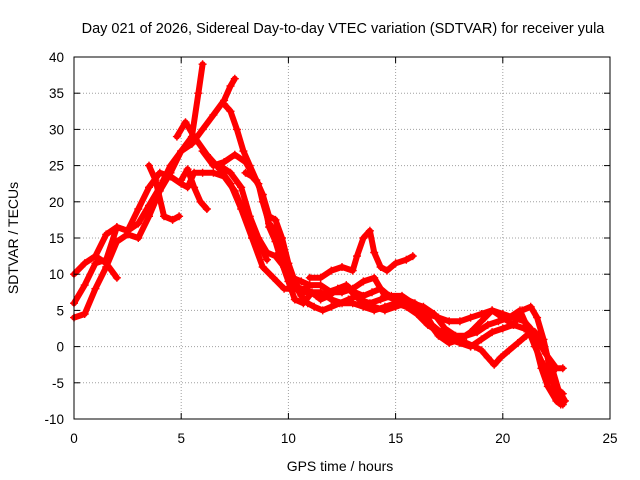 The height and width of the screenshot is (480, 640). What do you see at coordinates (609, 438) in the screenshot?
I see `x-tick-label: 25` at bounding box center [609, 438].